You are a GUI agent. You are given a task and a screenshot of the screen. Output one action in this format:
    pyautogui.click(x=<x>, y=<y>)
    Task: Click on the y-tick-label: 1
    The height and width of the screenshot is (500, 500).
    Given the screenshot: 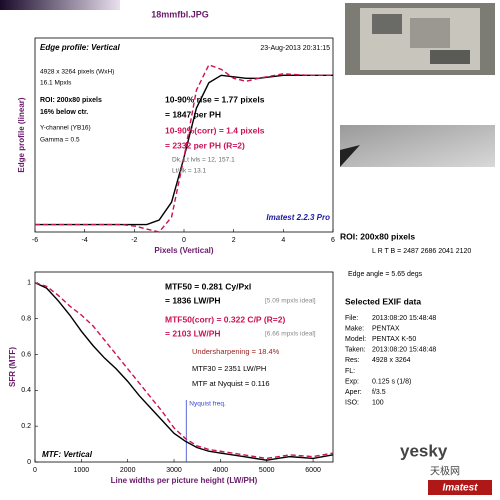 What is the action you would take?
    pyautogui.click(x=29, y=283)
    